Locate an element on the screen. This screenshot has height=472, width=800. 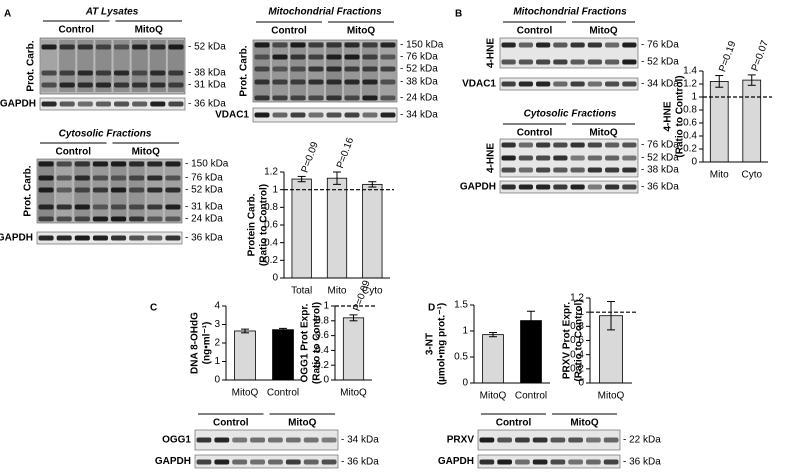
y-tick-label: 0.6 is located at coordinates (271, 225).